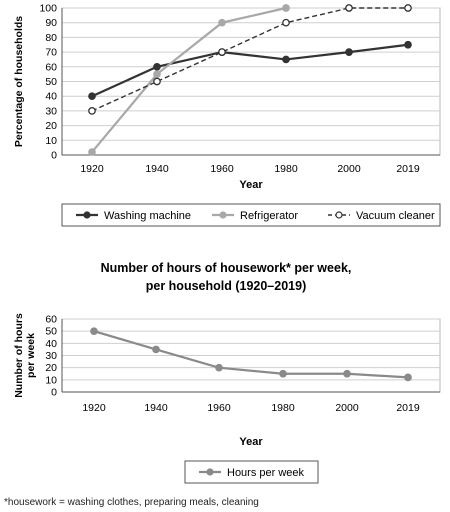  Describe the element at coordinates (210, 472) in the screenshot. I see `legend-marker-hours-per-week` at that location.